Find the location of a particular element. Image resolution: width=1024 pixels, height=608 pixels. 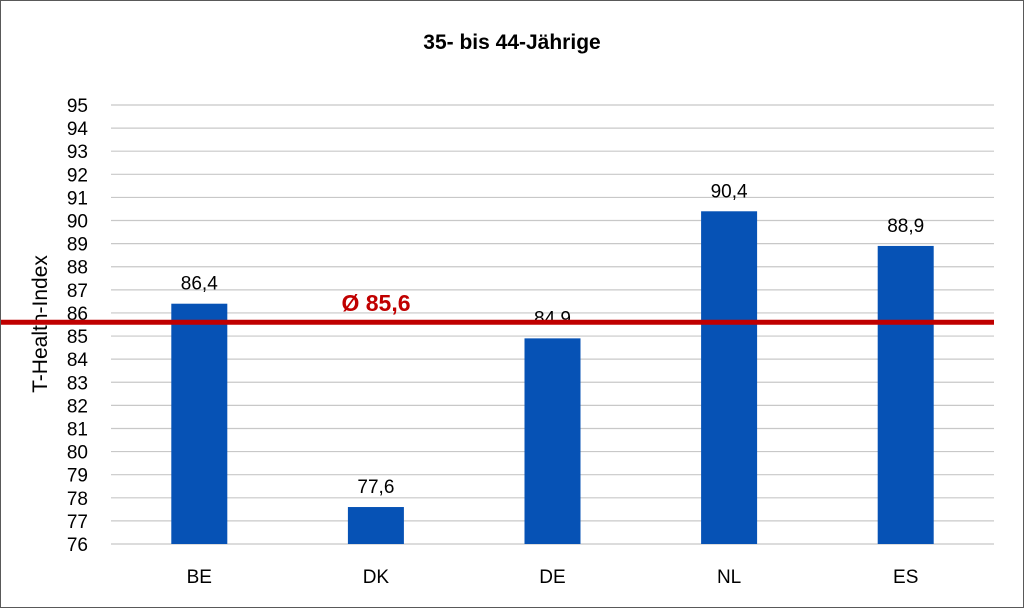

y-tick-label: 87 is located at coordinates (77, 291).